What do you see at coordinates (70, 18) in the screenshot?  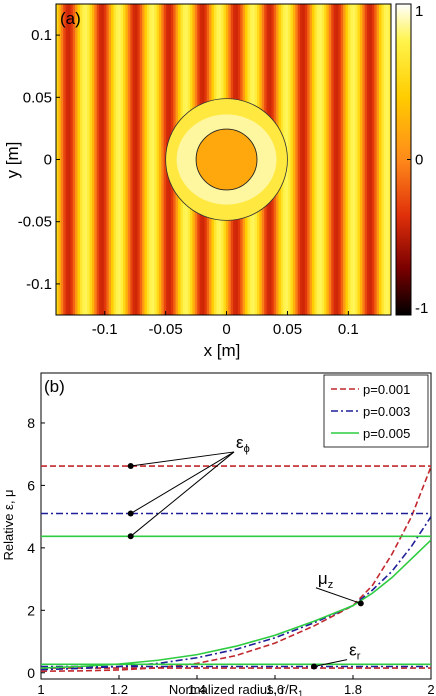 I see `panel-label-a: (a)` at bounding box center [70, 18].